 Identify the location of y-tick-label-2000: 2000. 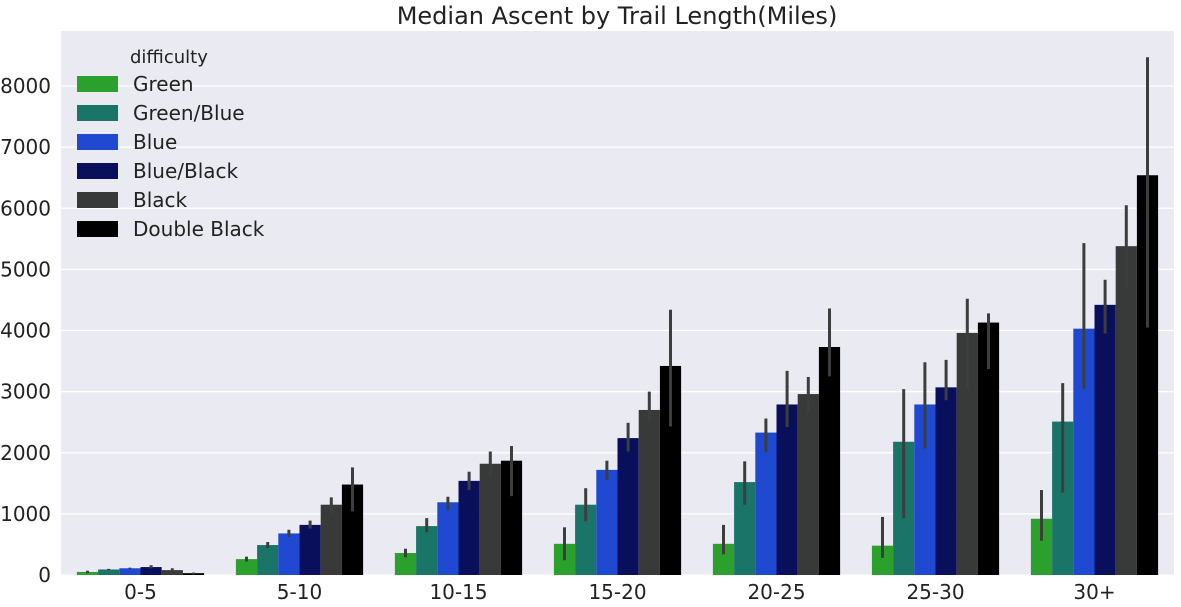
(25, 453).